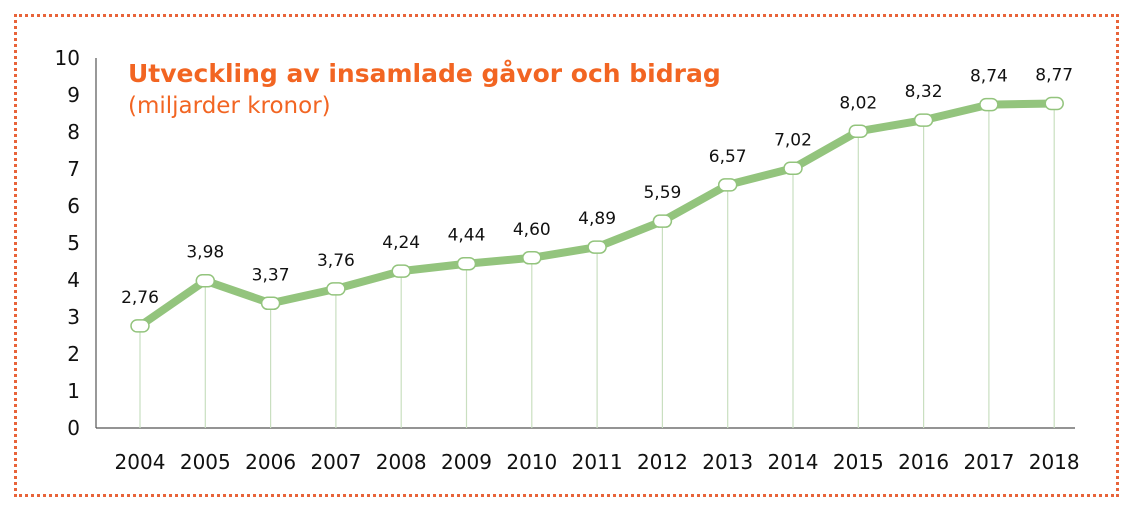  Describe the element at coordinates (73, 280) in the screenshot. I see `y-tick-label: 4` at that location.